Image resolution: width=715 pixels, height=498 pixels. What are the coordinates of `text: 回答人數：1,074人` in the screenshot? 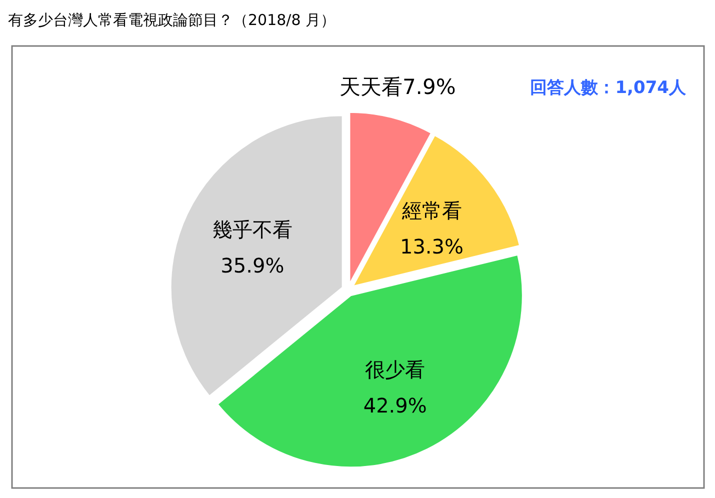 It's located at (608, 88).